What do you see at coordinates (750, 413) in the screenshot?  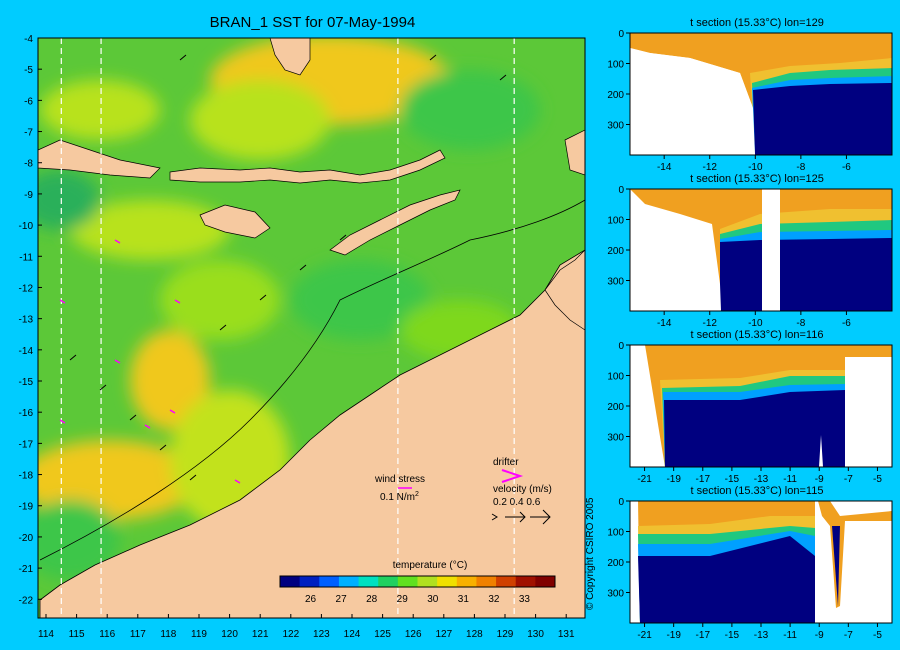 I see `section-3-plot: -21 -19 -17 -15 -13 -11 -9 -7 -5 0 100 200 300` at bounding box center [750, 413].